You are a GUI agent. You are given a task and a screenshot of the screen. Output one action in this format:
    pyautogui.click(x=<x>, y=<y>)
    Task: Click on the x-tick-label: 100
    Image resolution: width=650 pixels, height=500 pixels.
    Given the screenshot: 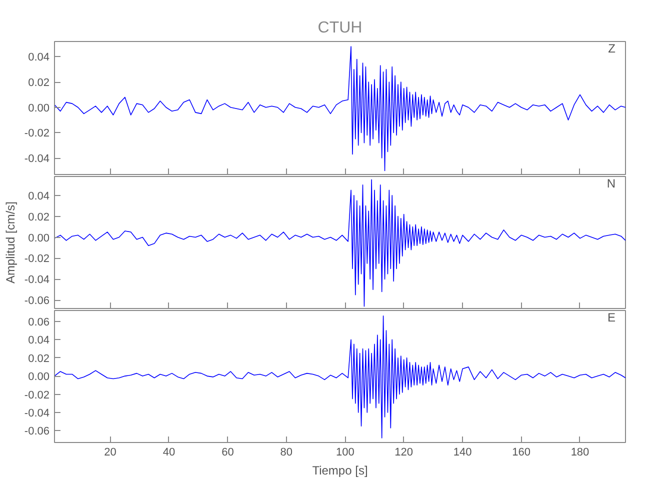 What is the action you would take?
    pyautogui.click(x=345, y=452)
    